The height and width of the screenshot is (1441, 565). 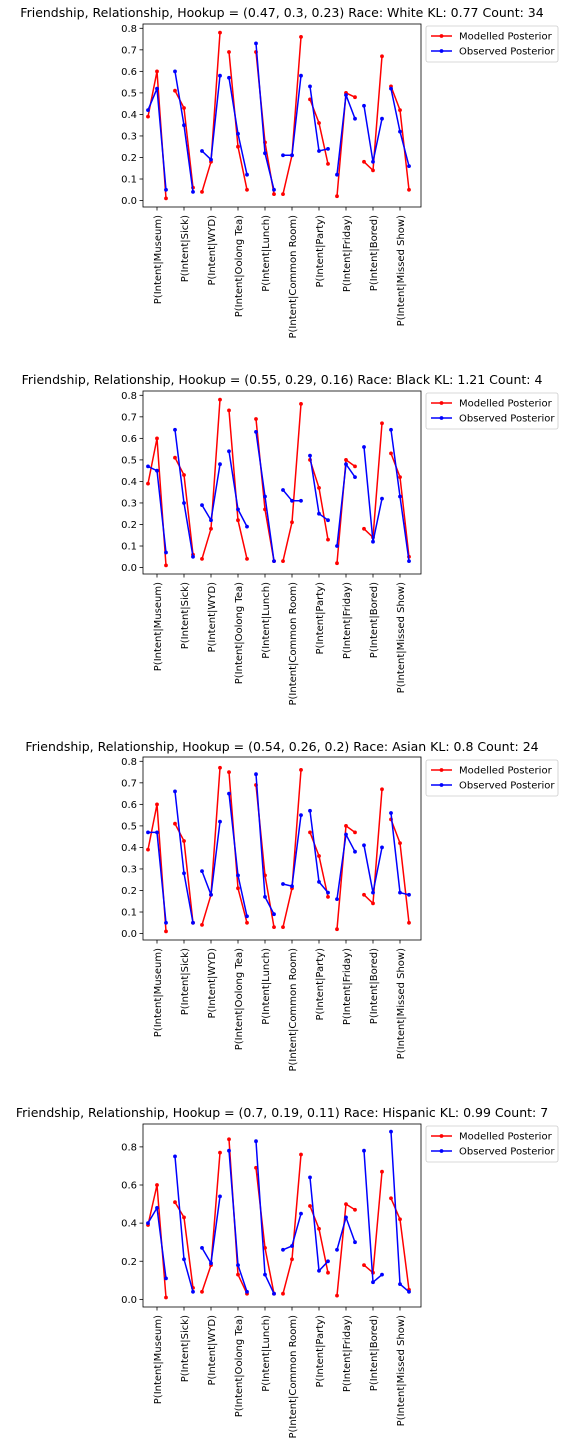 I want to click on y-tick-label: 0.1, so click(x=129, y=180).